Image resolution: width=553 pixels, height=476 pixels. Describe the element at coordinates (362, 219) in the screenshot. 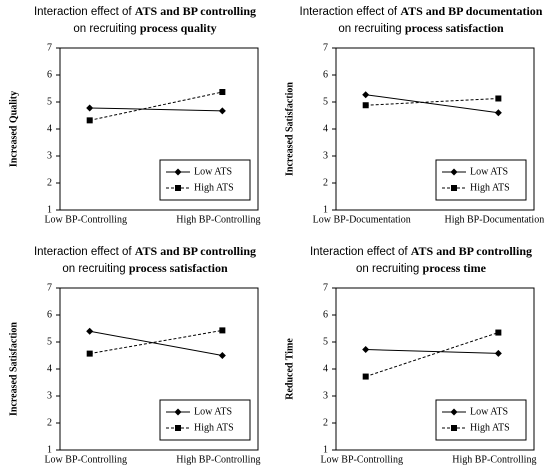

I see `x-tick-label: Low BP-Documentation` at that location.